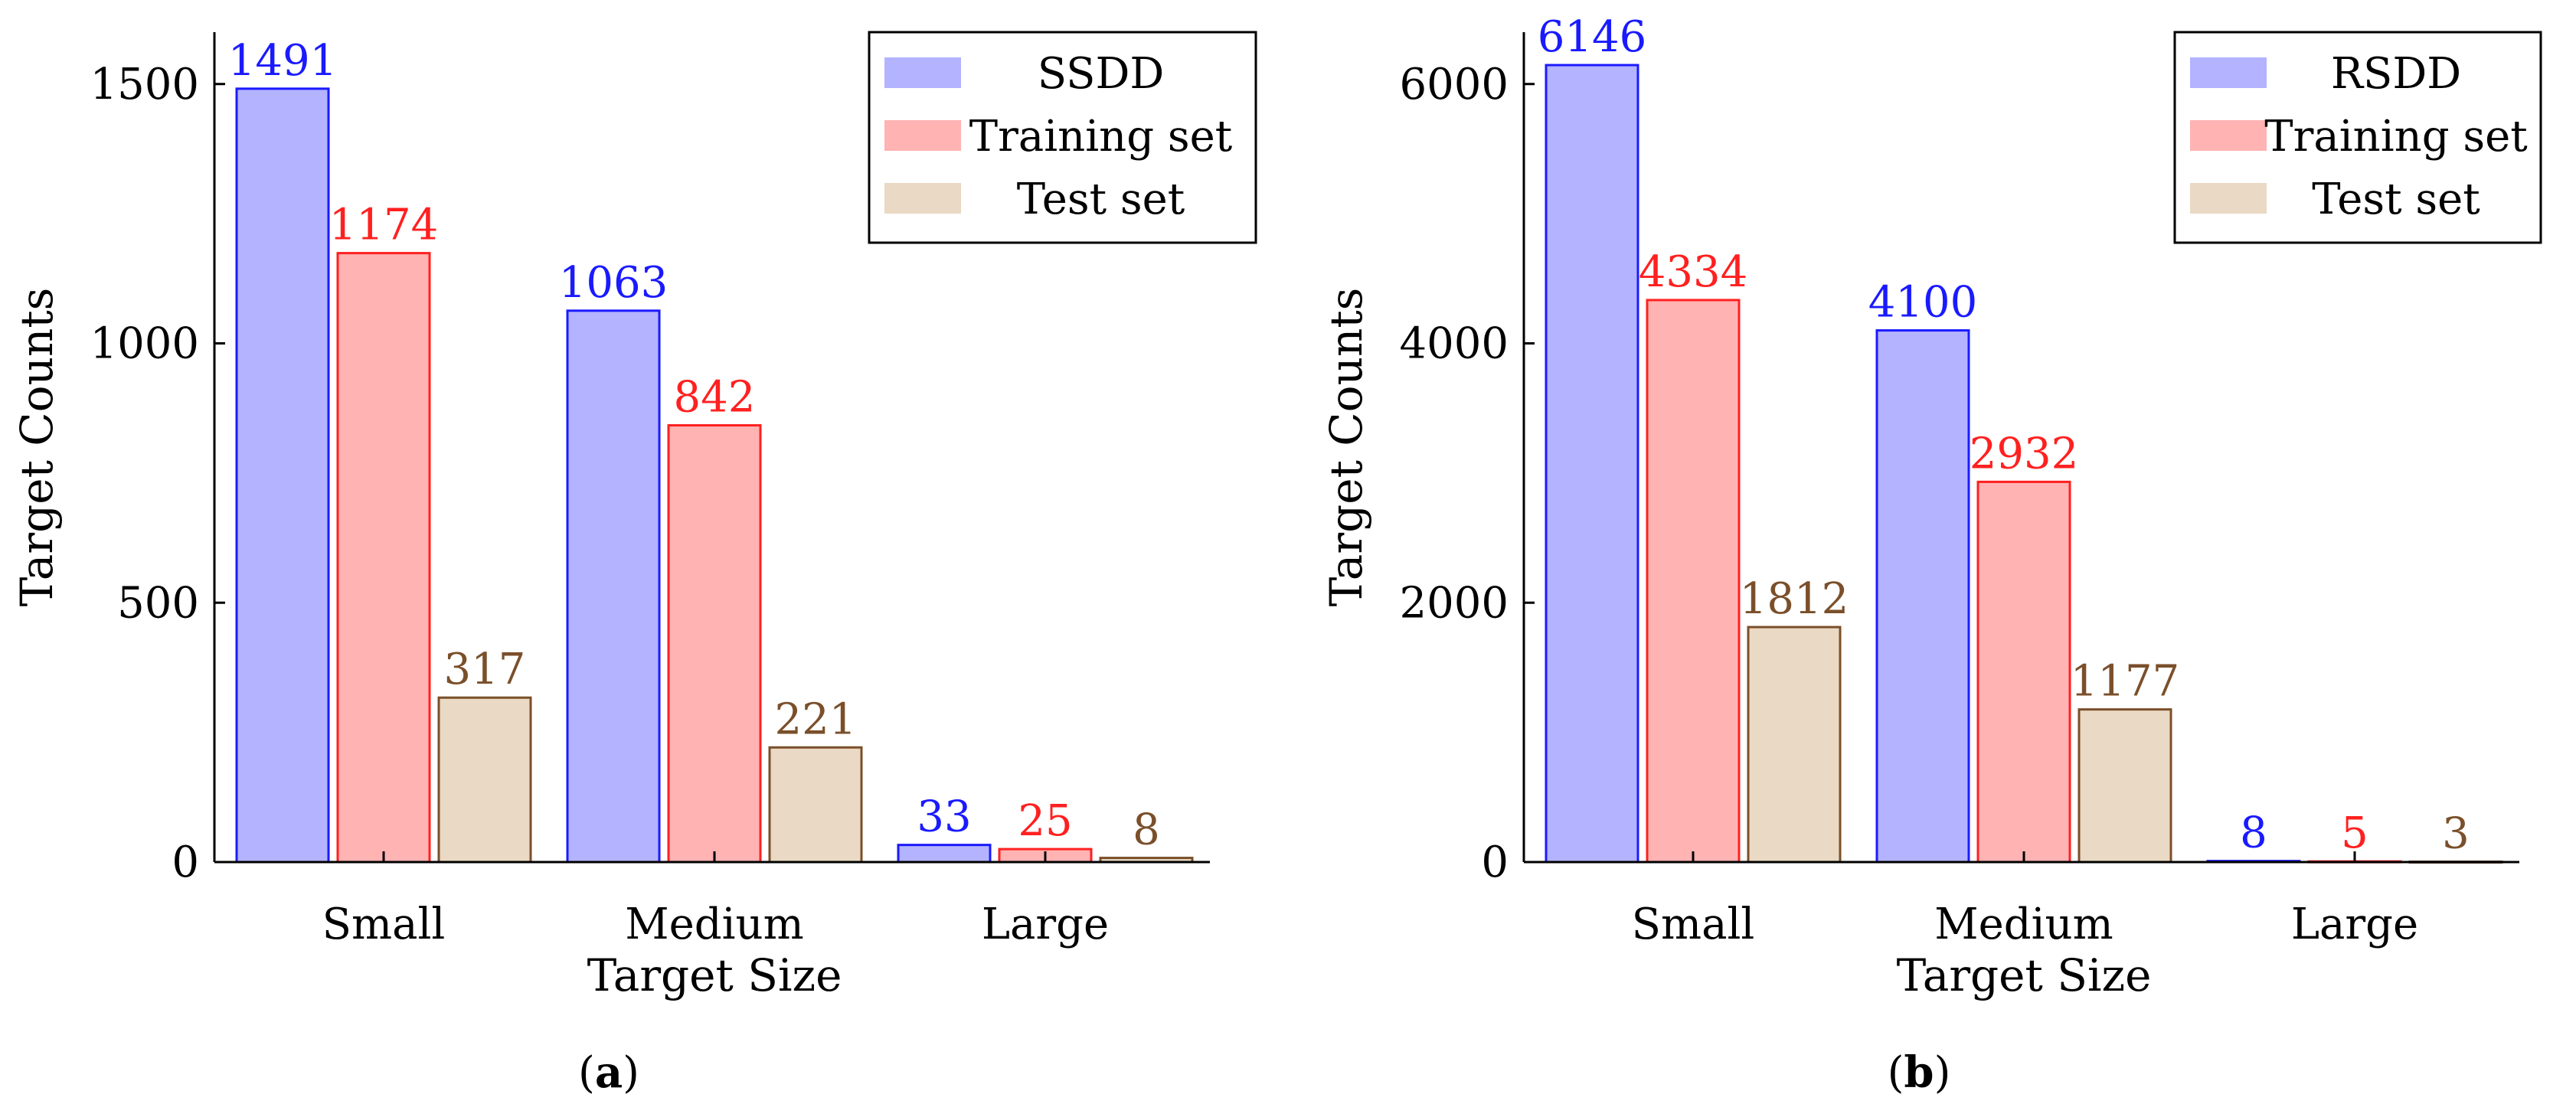 The height and width of the screenshot is (1117, 2576). What do you see at coordinates (944, 817) in the screenshot?
I see `data-label: 33` at bounding box center [944, 817].